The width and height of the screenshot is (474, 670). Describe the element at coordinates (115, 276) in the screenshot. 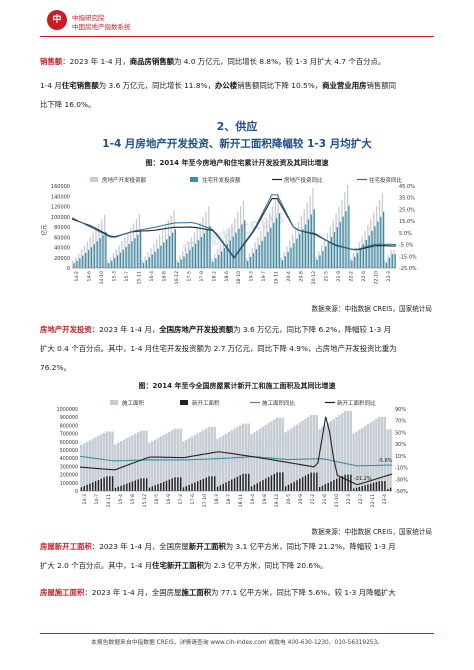

I see `x-tick-label: 15-3` at that location.